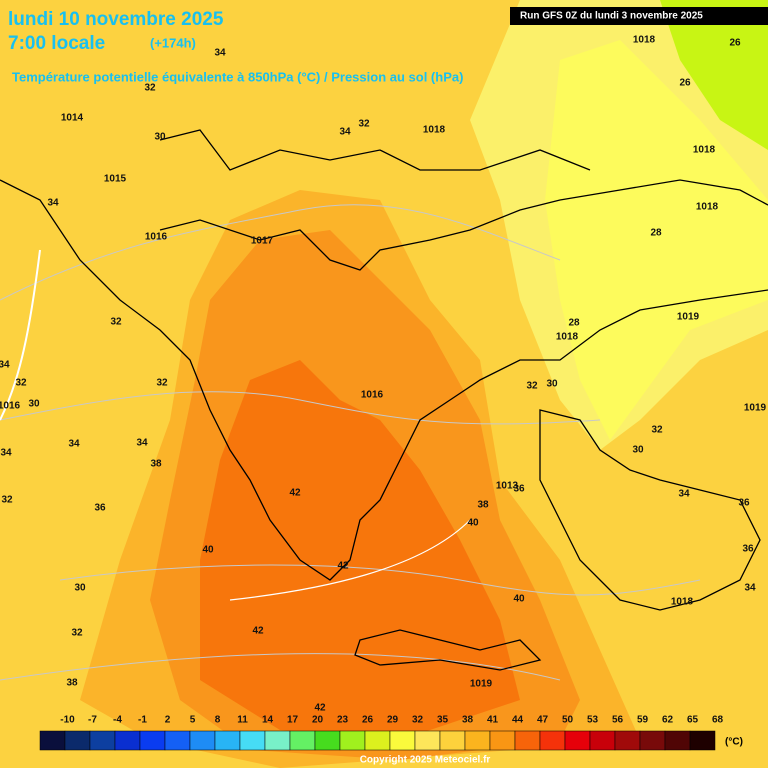 This screenshot has height=773, width=768. What do you see at coordinates (168, 720) in the screenshot?
I see `legend-tick-label: 2` at bounding box center [168, 720].